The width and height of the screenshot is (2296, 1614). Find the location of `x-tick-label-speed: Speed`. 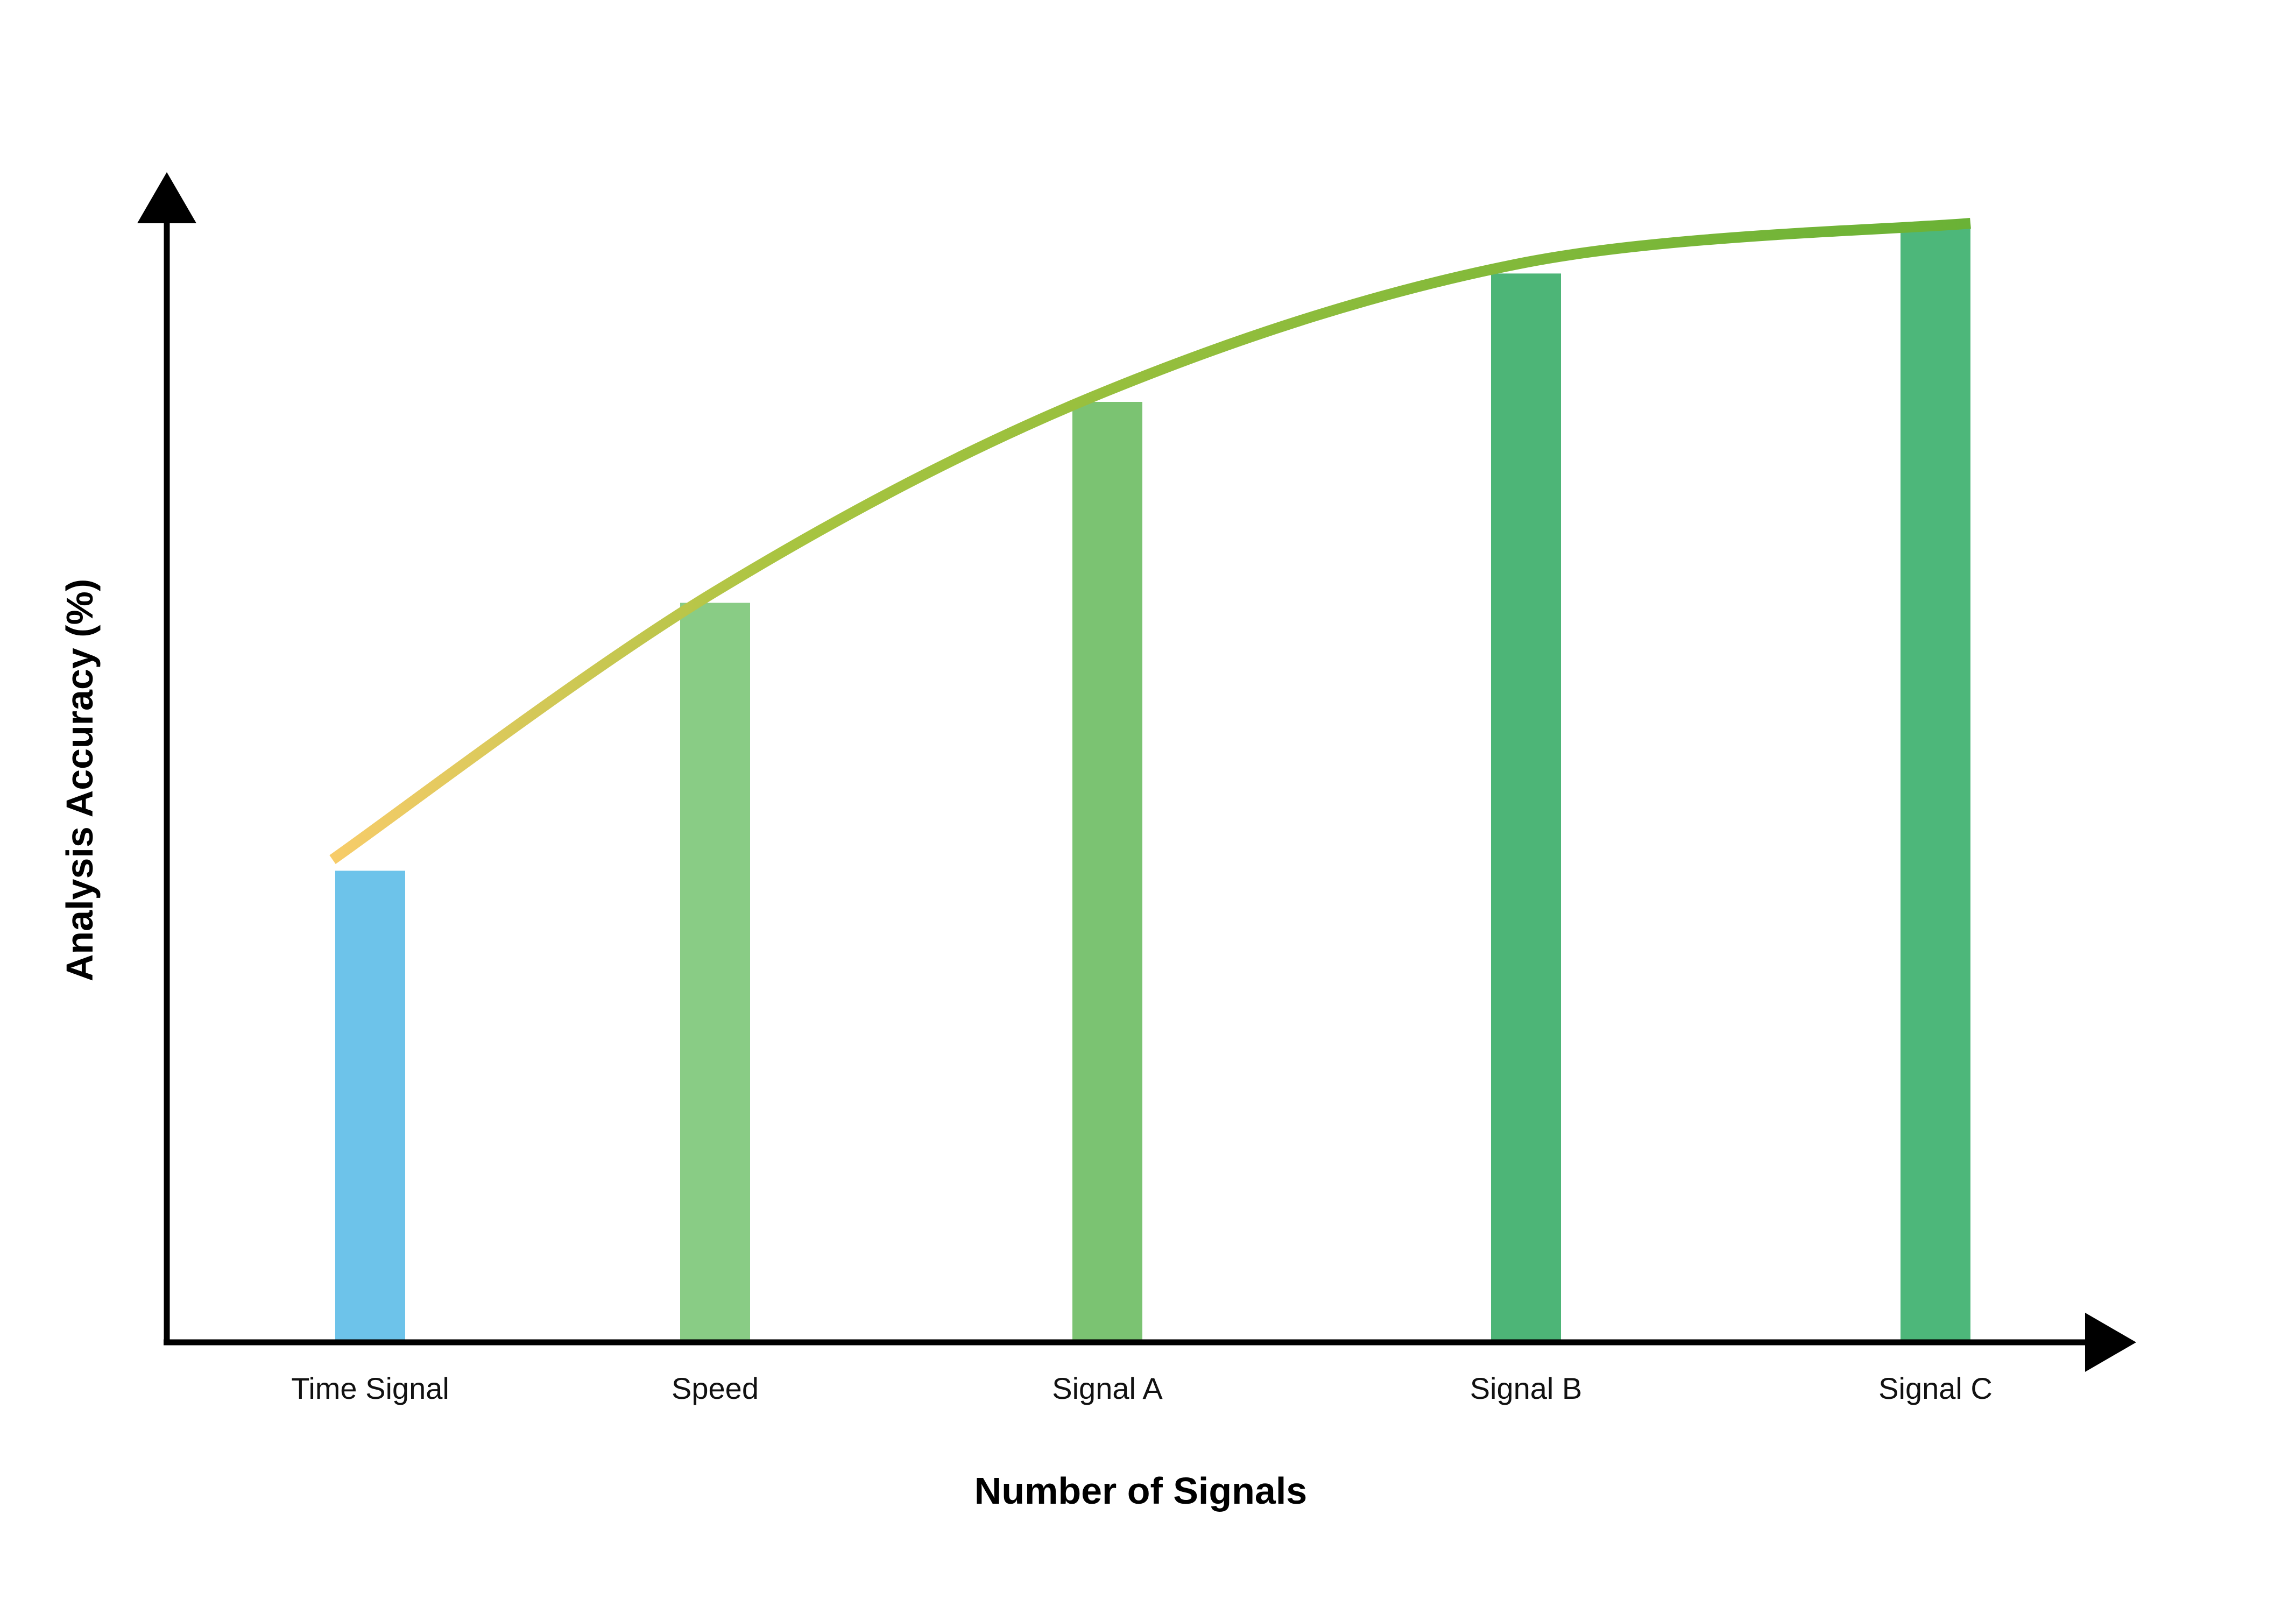

x-tick-label-speed: Speed is located at coordinates (715, 1388).